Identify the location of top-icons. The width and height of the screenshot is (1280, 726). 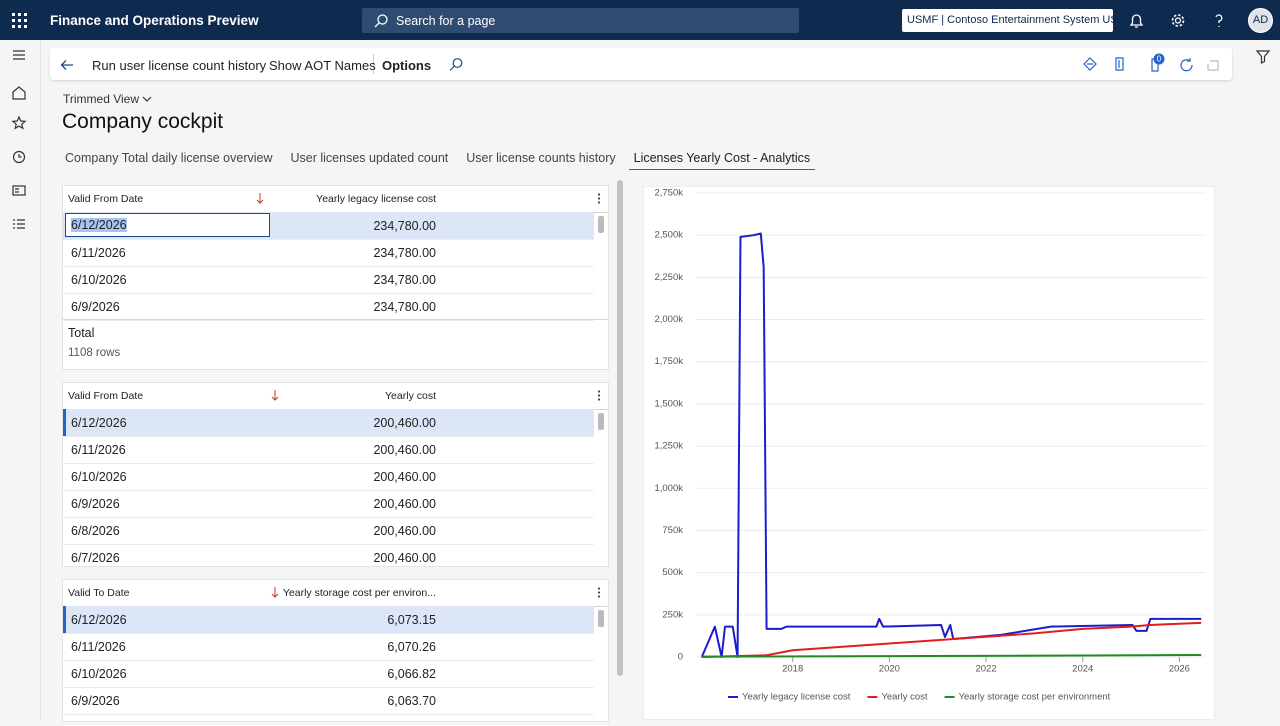
(1178, 21).